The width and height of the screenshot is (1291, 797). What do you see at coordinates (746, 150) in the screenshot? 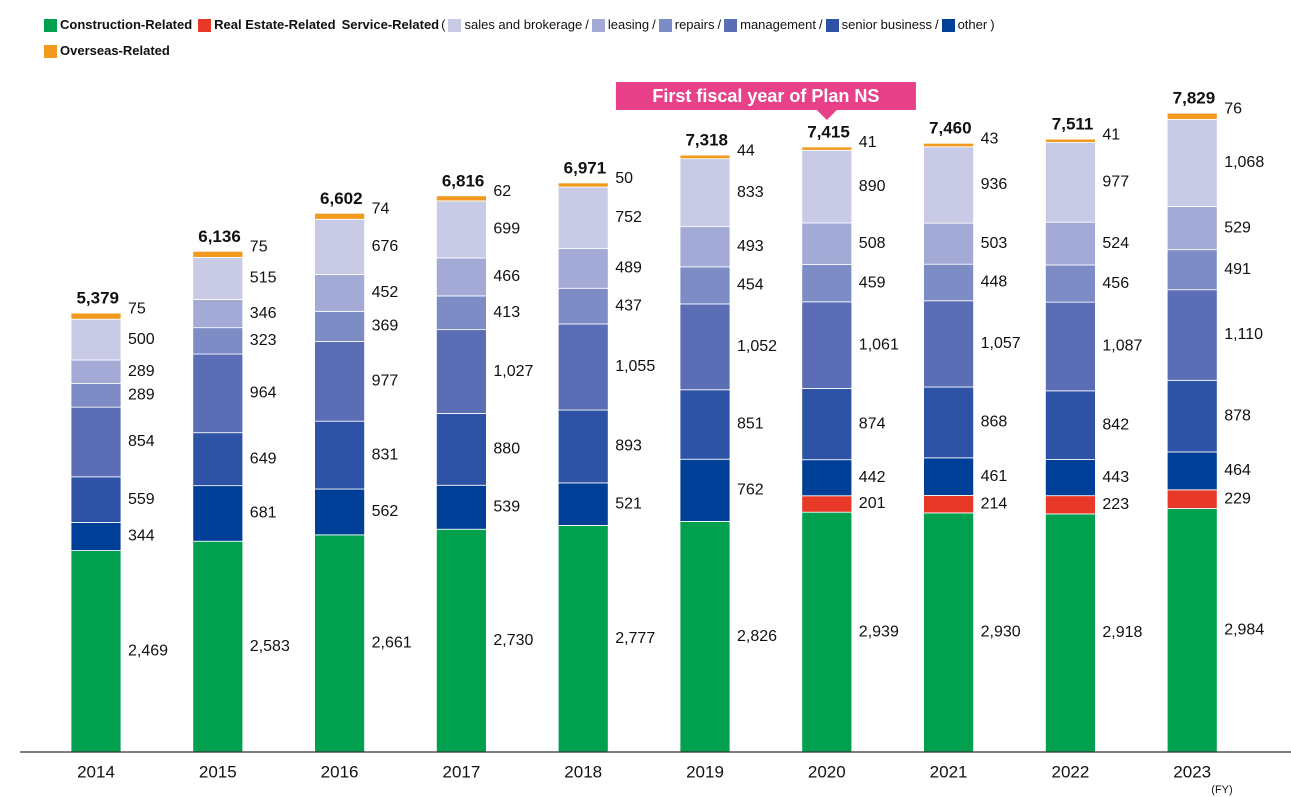
I see `value-label: 44` at bounding box center [746, 150].